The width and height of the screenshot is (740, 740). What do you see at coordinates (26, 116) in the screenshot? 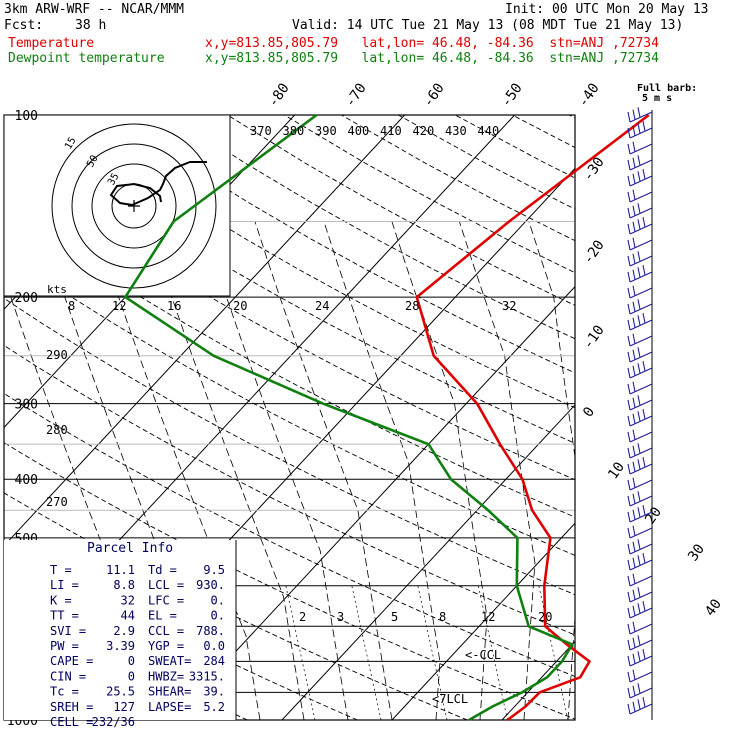
I see `pressure-label: 100` at bounding box center [26, 116].